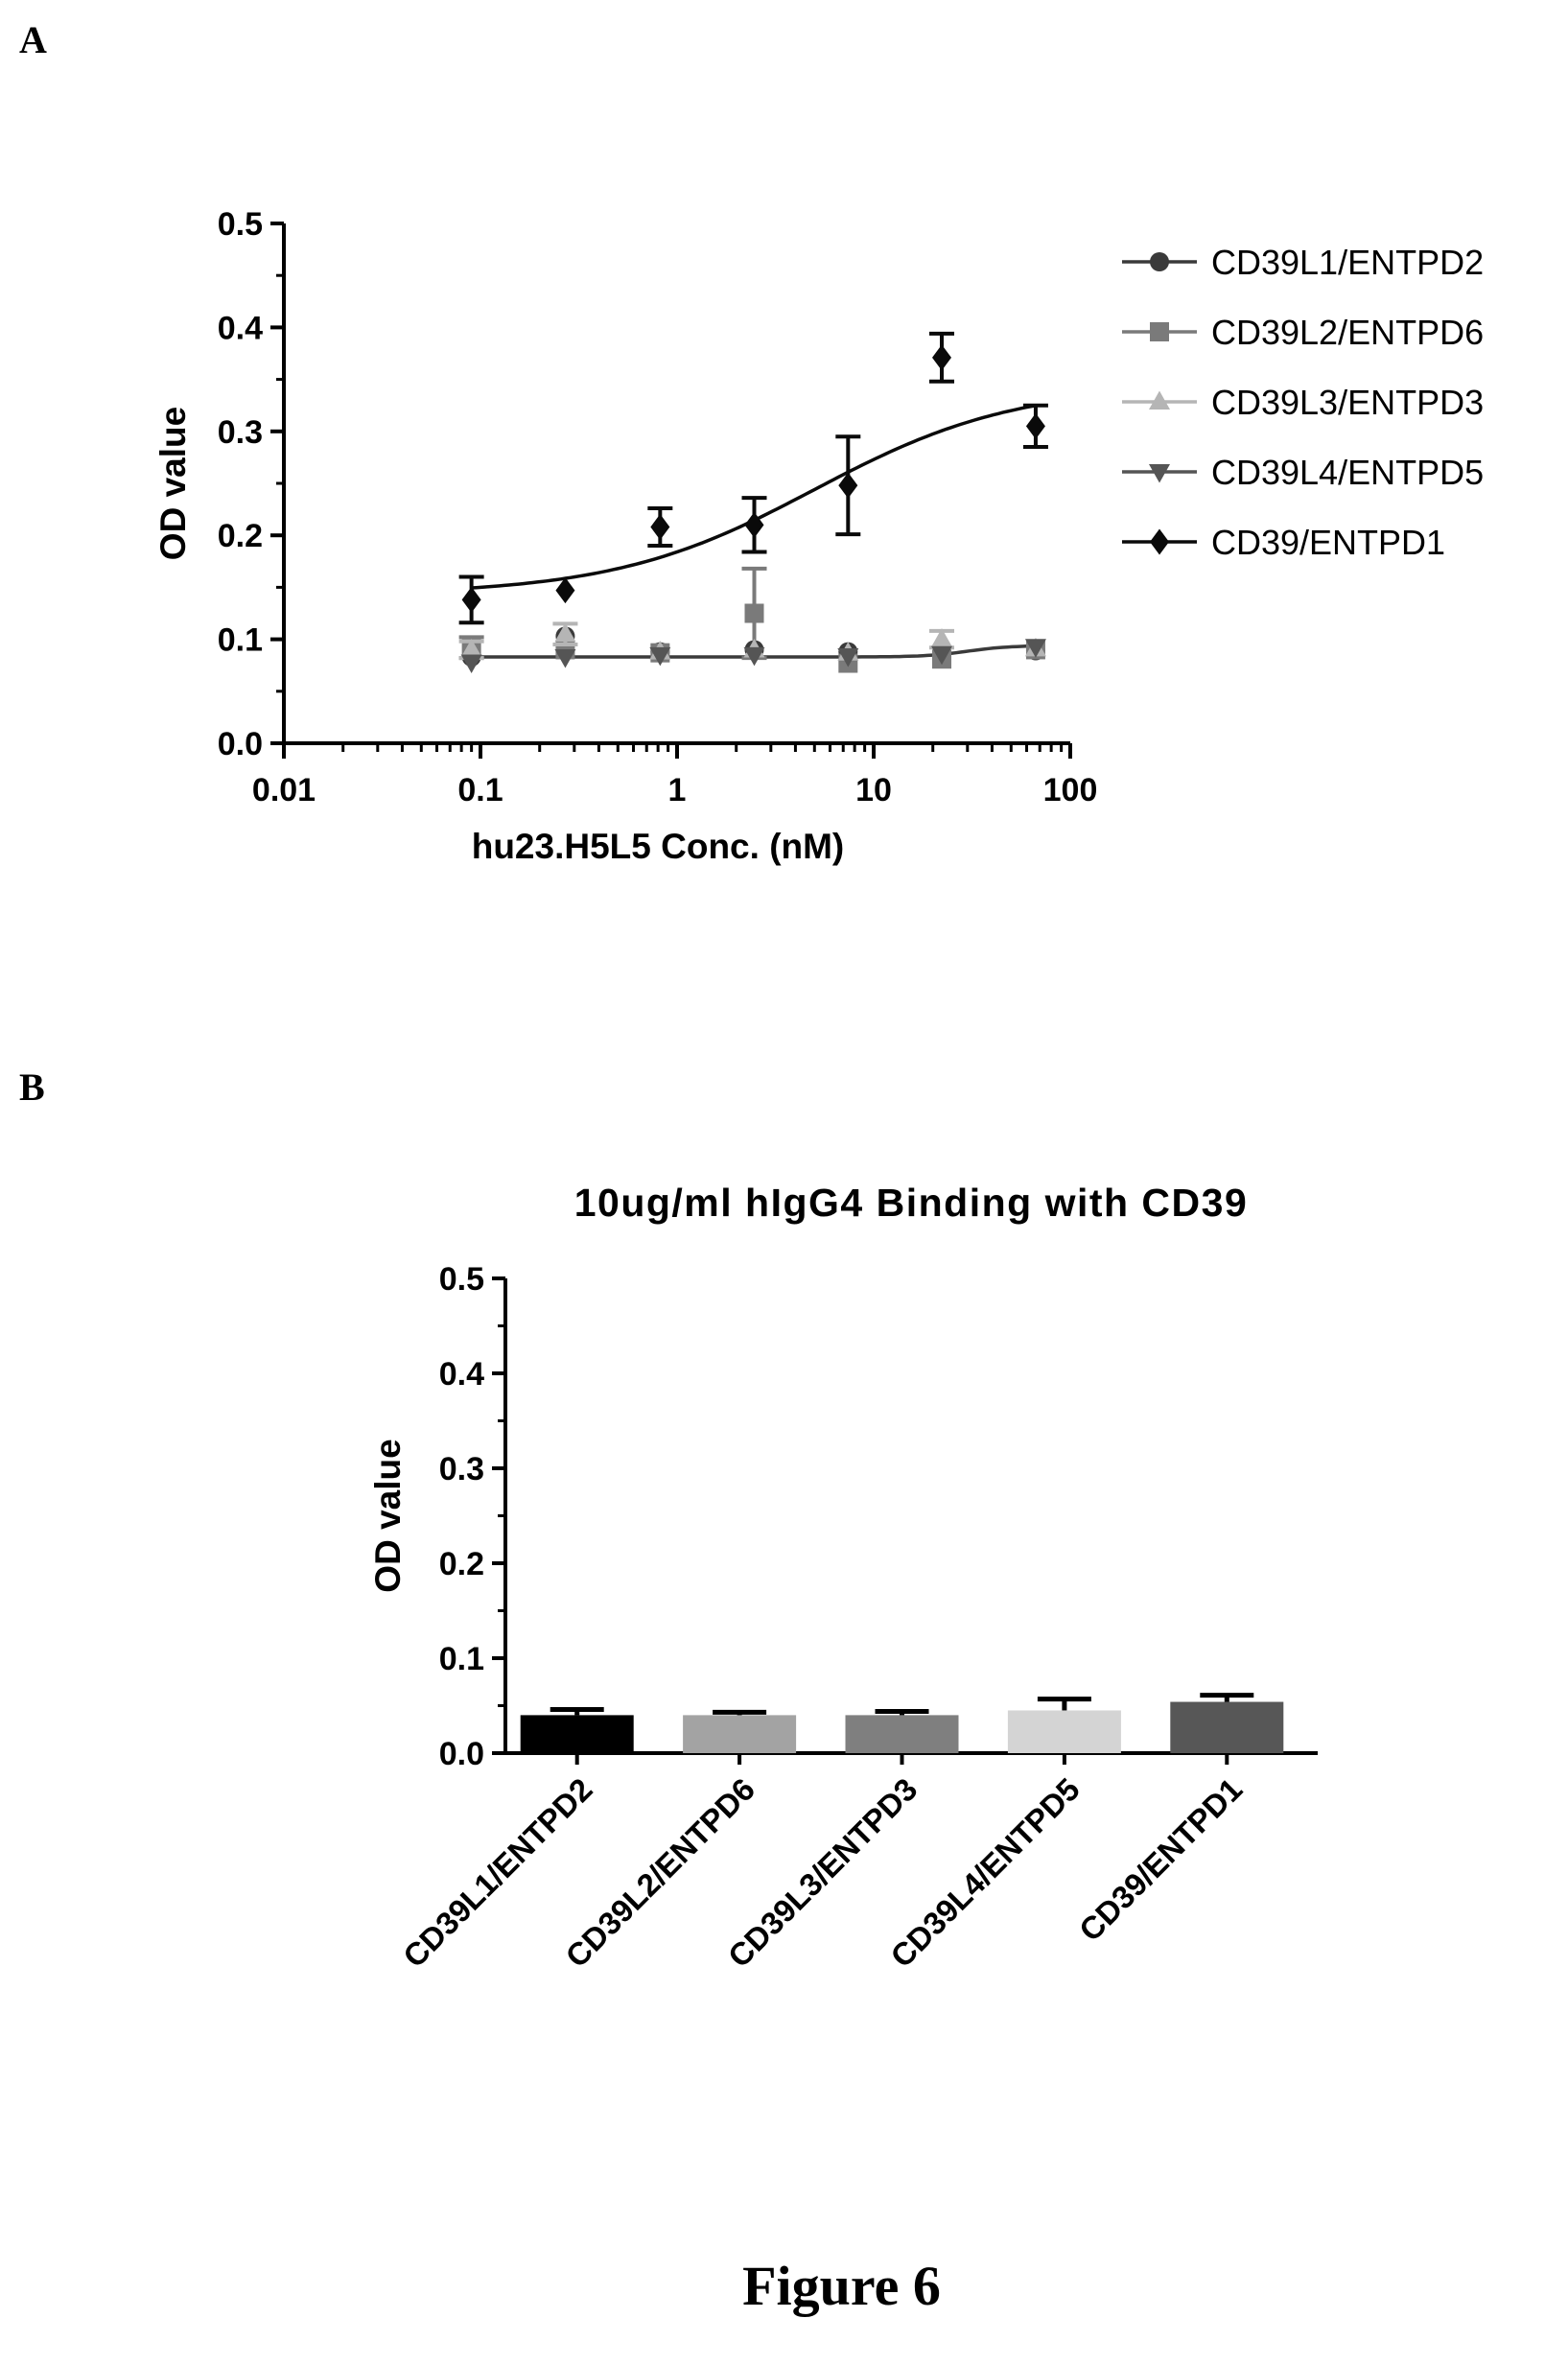 Image resolution: width=1568 pixels, height=2365 pixels. What do you see at coordinates (33, 39) in the screenshot?
I see `panel-label-a: A` at bounding box center [33, 39].